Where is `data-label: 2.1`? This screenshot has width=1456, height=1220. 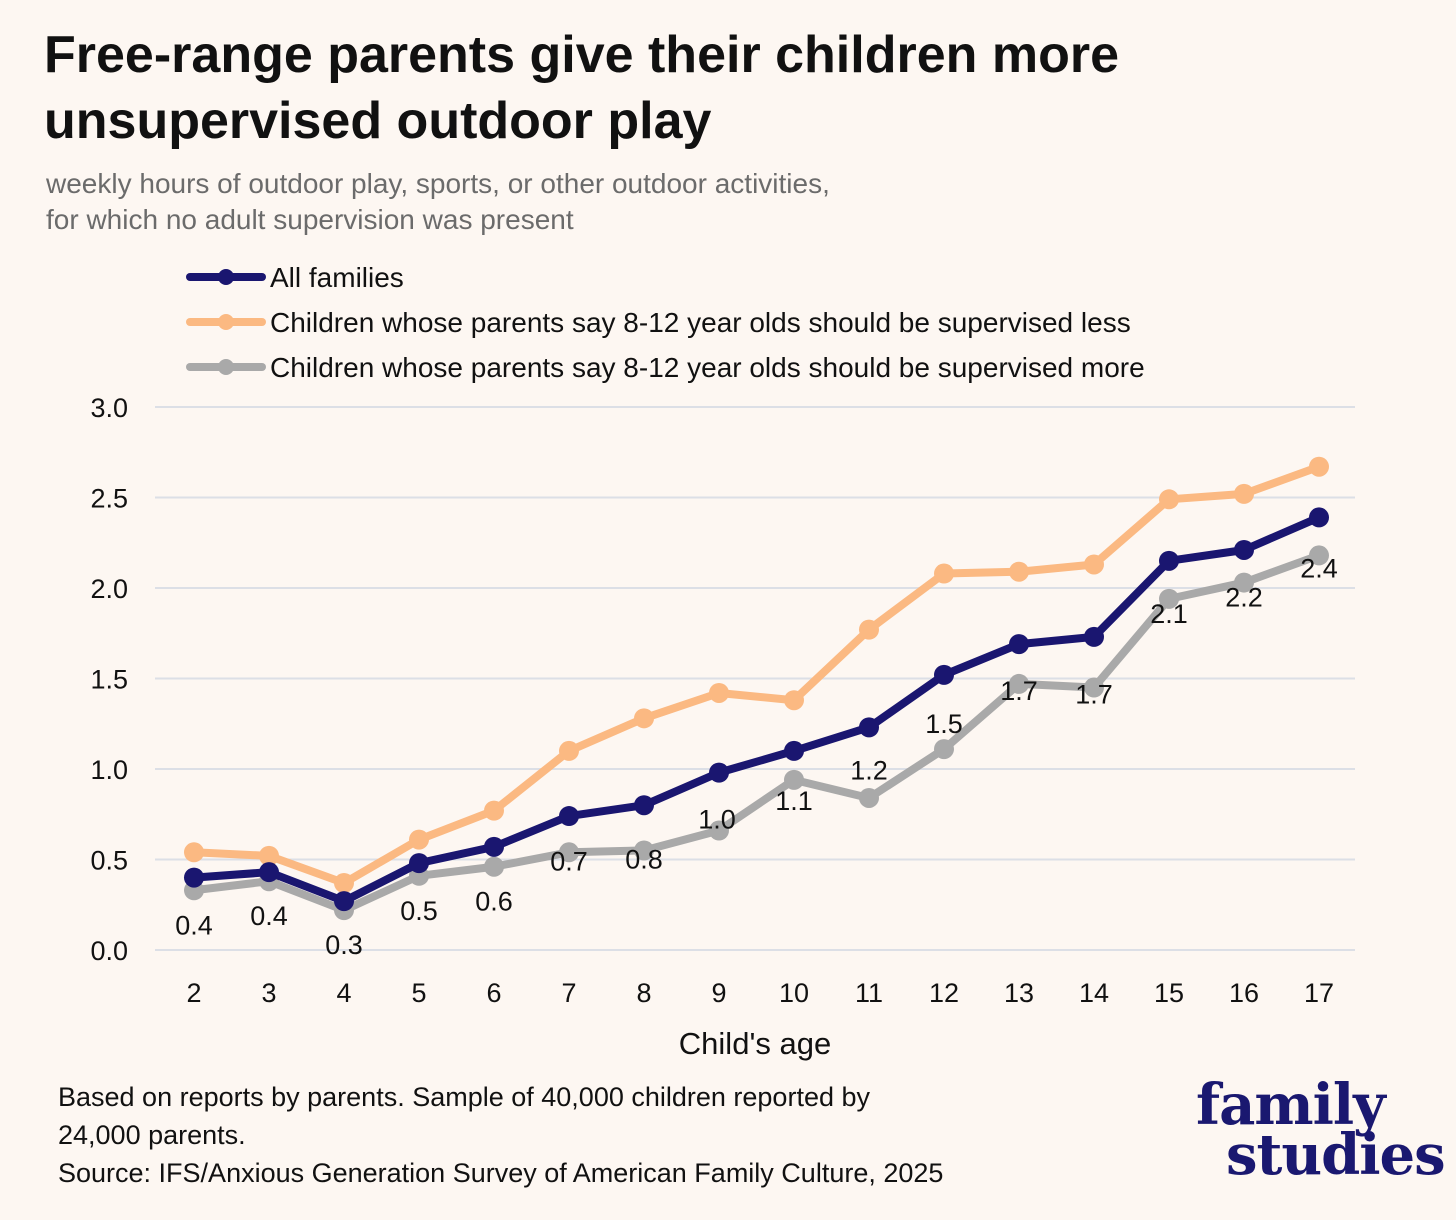 data-label: 2.1 is located at coordinates (1169, 614).